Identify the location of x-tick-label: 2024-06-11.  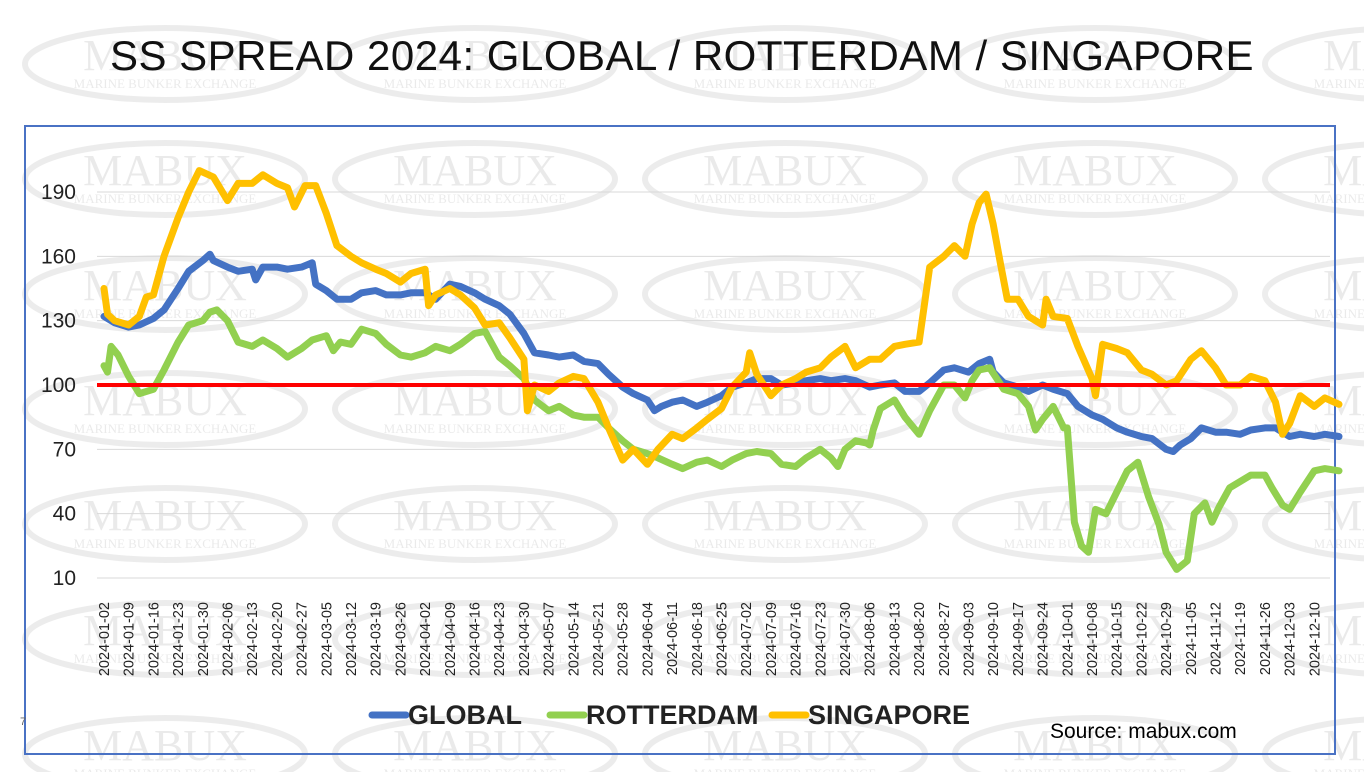
(673, 638).